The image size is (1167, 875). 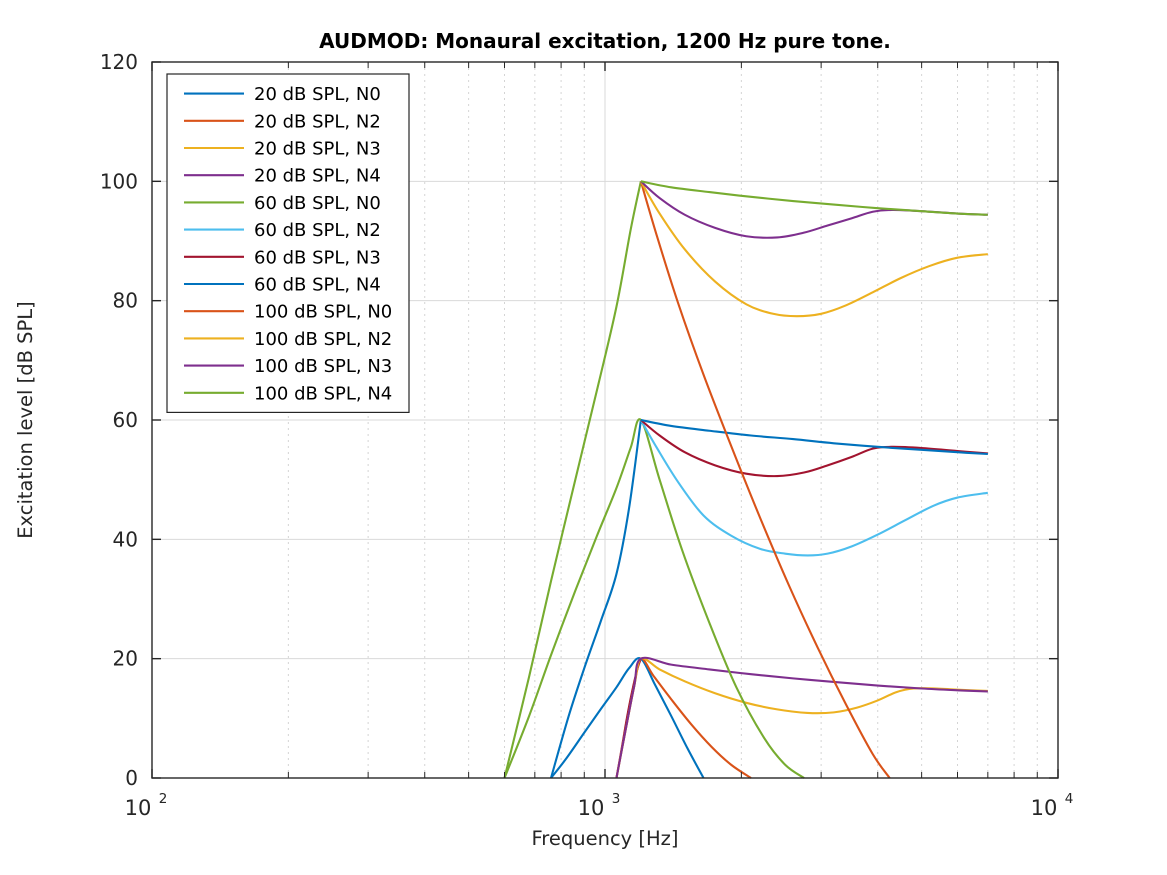 I want to click on legend-item: 100 dB SPL, N2, so click(x=288, y=339).